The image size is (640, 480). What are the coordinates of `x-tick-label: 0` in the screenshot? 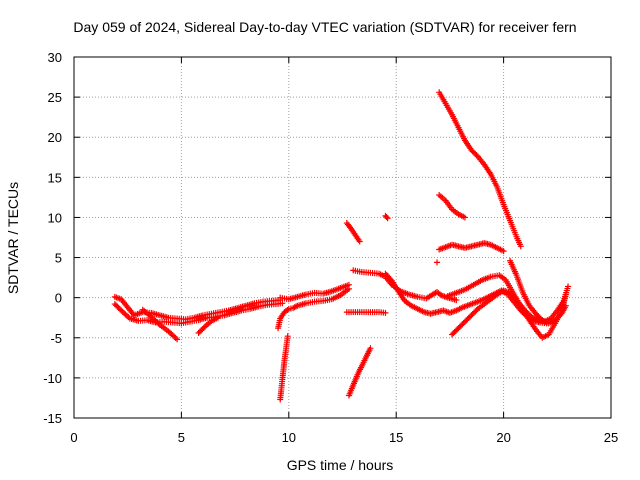 It's located at (73, 437).